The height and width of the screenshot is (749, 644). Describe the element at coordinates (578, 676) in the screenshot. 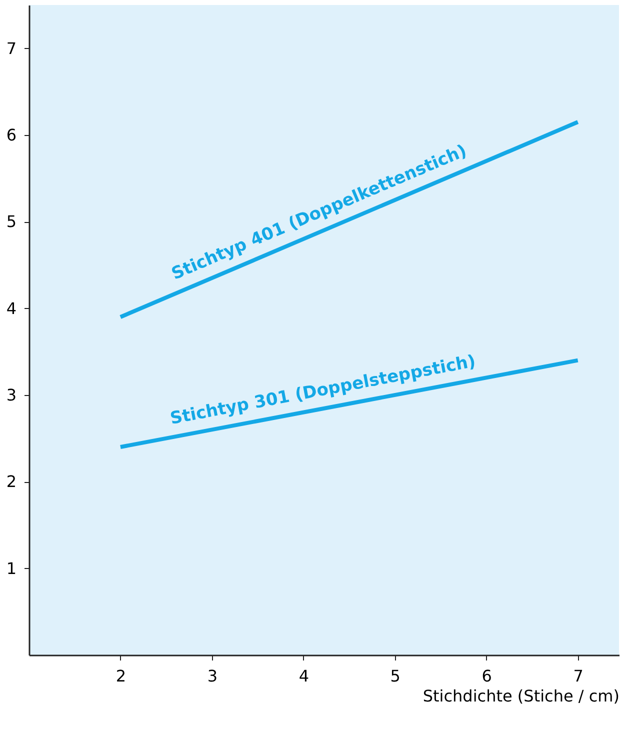

I see `x-tick-label: 7` at that location.